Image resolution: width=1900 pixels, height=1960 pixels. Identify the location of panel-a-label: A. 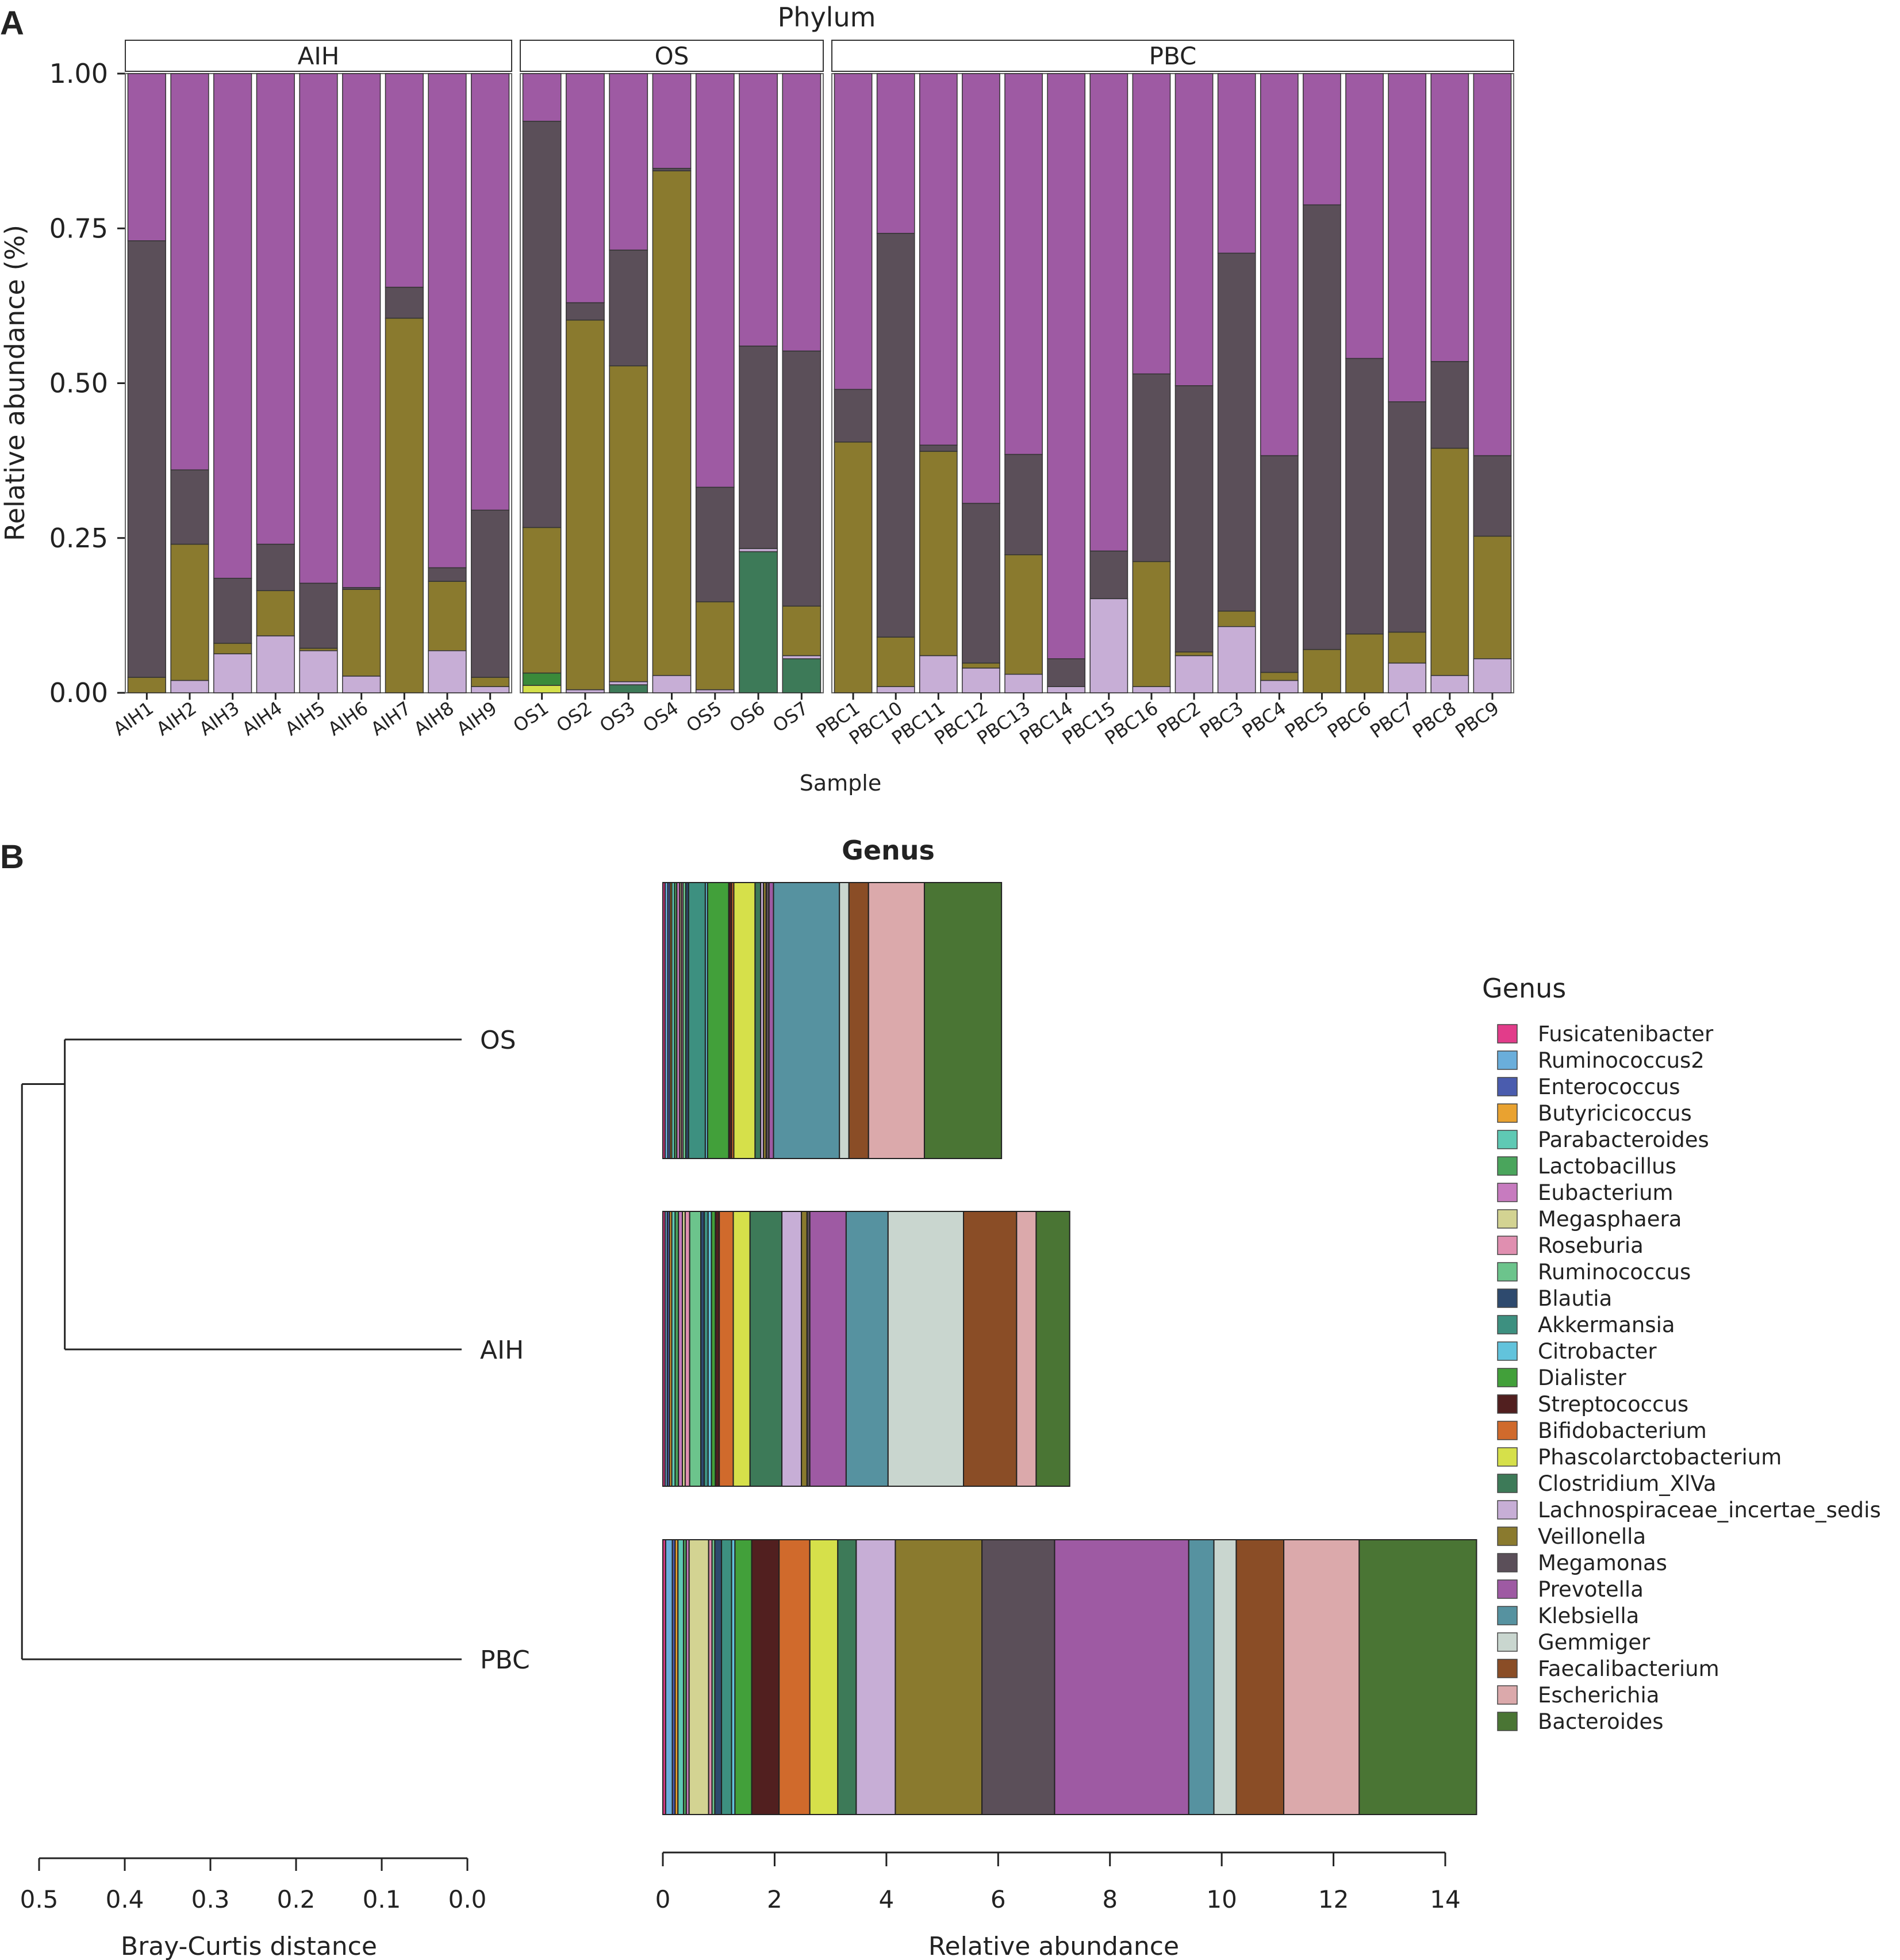
(12, 23).